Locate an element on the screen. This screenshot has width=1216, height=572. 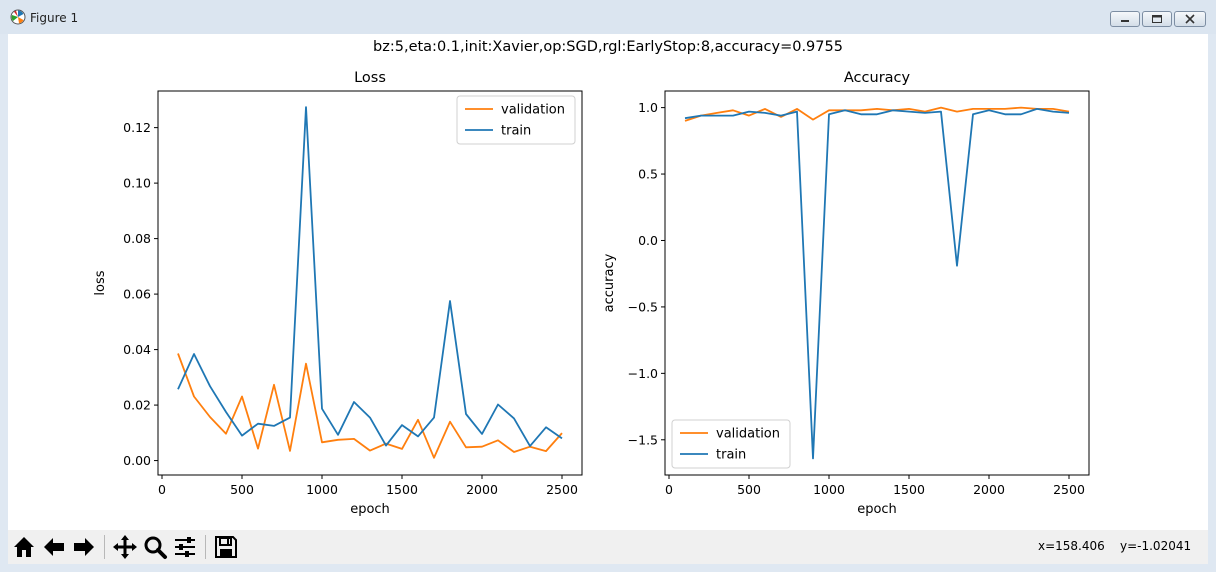
loss-legend-box is located at coordinates (516, 120).